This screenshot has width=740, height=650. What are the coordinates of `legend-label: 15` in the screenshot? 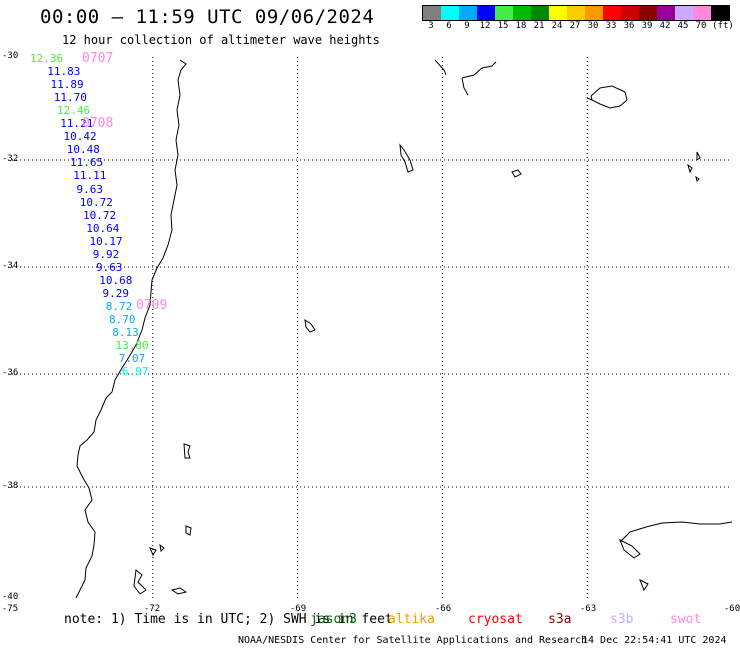 It's located at (503, 26).